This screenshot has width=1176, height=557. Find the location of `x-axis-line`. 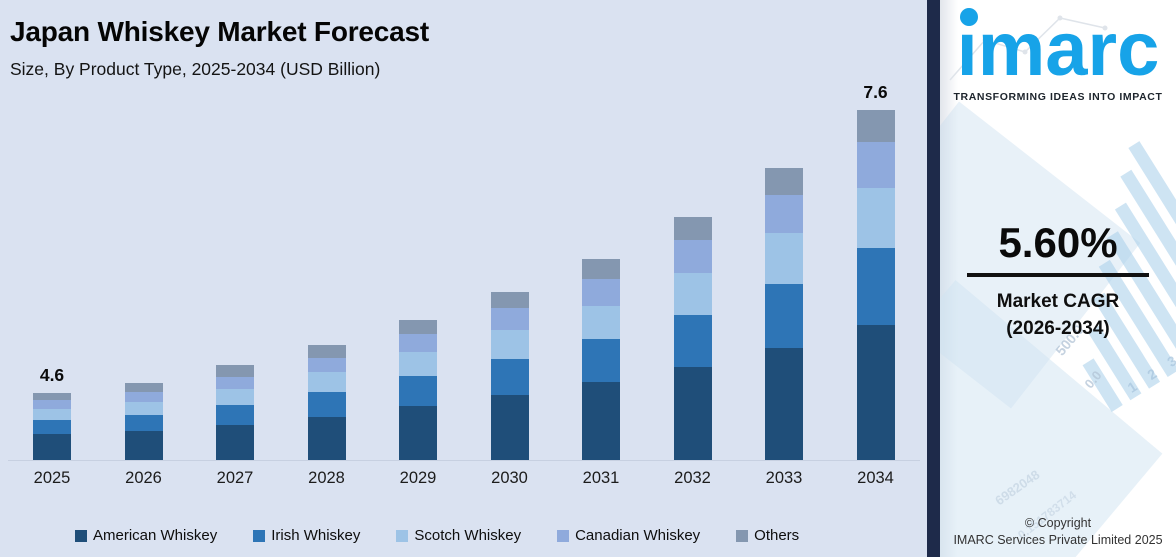

x-axis-line is located at coordinates (464, 460).